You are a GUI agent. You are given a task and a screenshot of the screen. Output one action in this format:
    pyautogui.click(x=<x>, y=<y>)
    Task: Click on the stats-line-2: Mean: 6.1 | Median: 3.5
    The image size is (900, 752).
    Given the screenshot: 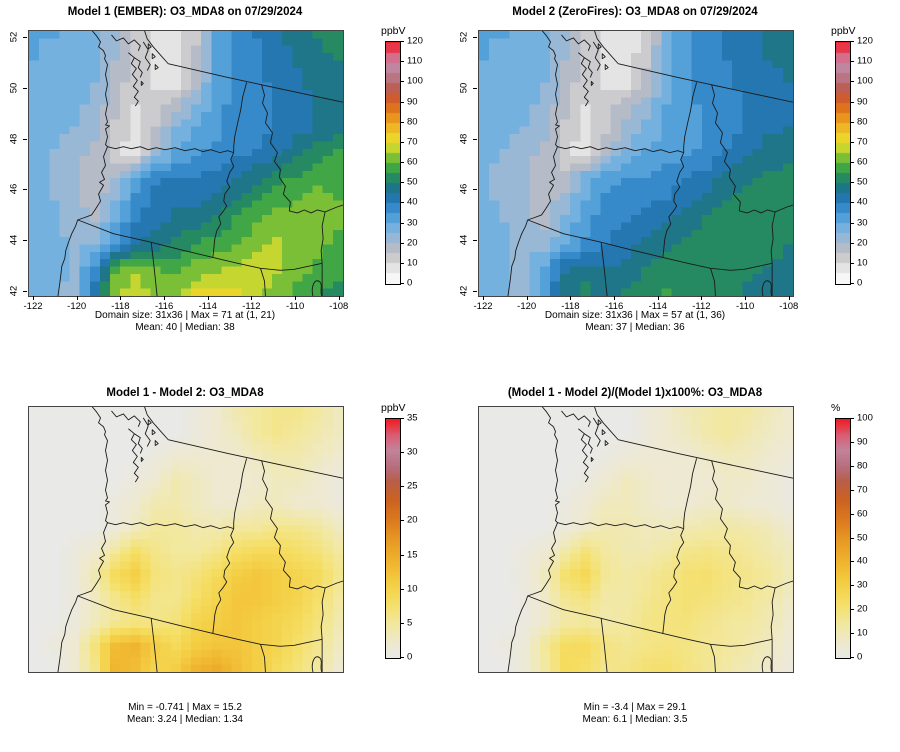 What is the action you would take?
    pyautogui.click(x=635, y=719)
    